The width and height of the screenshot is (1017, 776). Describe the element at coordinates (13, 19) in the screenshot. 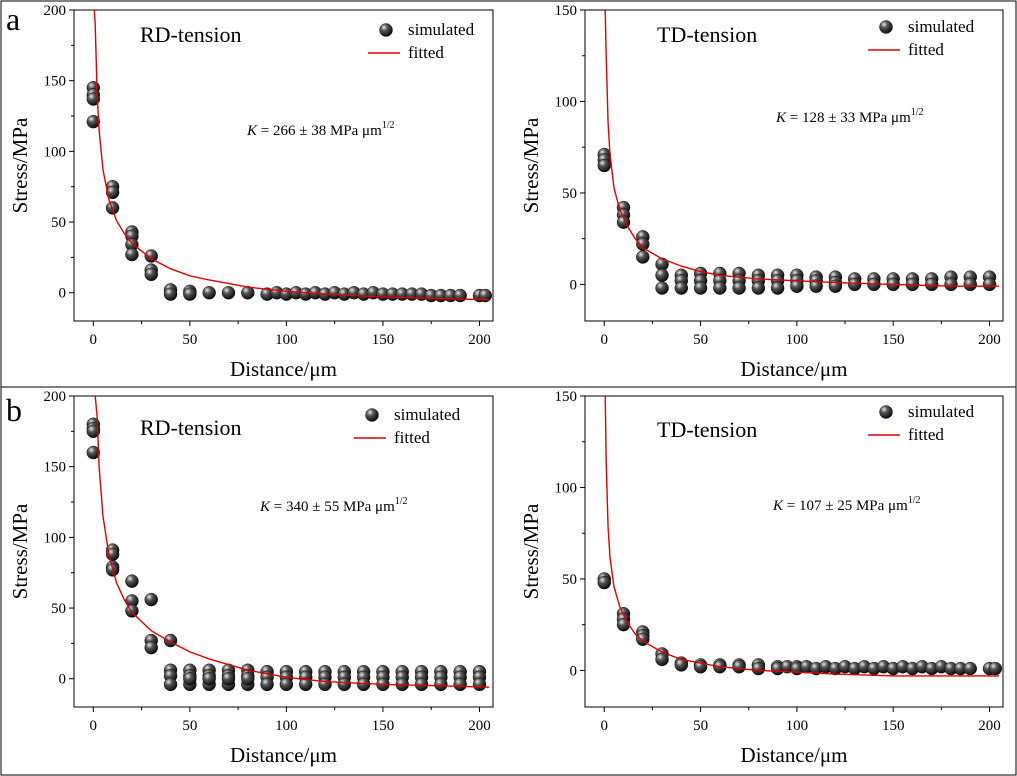

I see `panel-label-a: a` at that location.